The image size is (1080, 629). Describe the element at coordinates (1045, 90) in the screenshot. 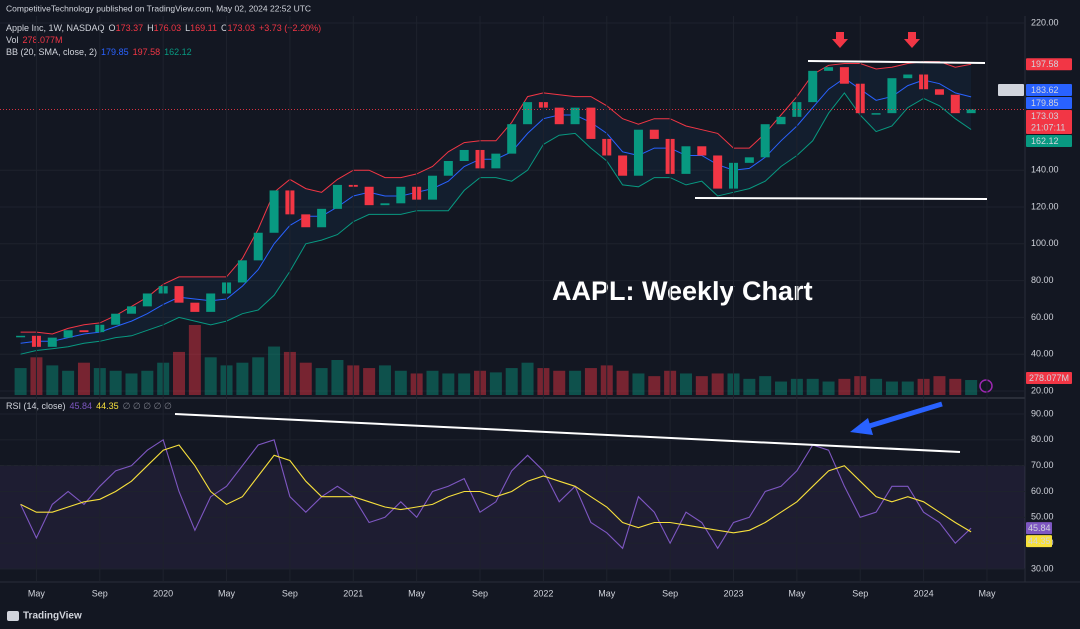

I see `price-label: 183.62` at that location.